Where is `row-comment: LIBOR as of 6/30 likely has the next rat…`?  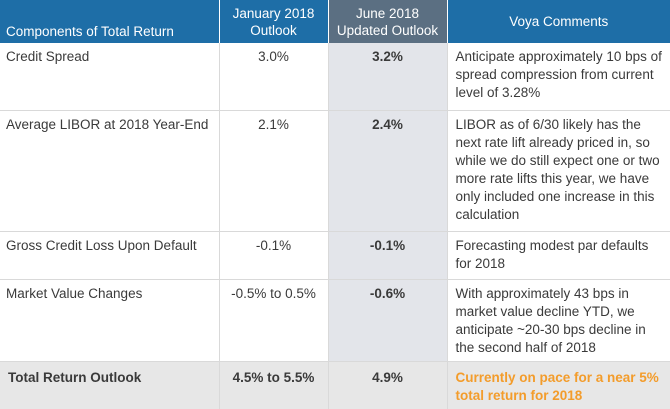
row-comment: LIBOR as of 6/30 likely has the next rat… is located at coordinates (558, 171).